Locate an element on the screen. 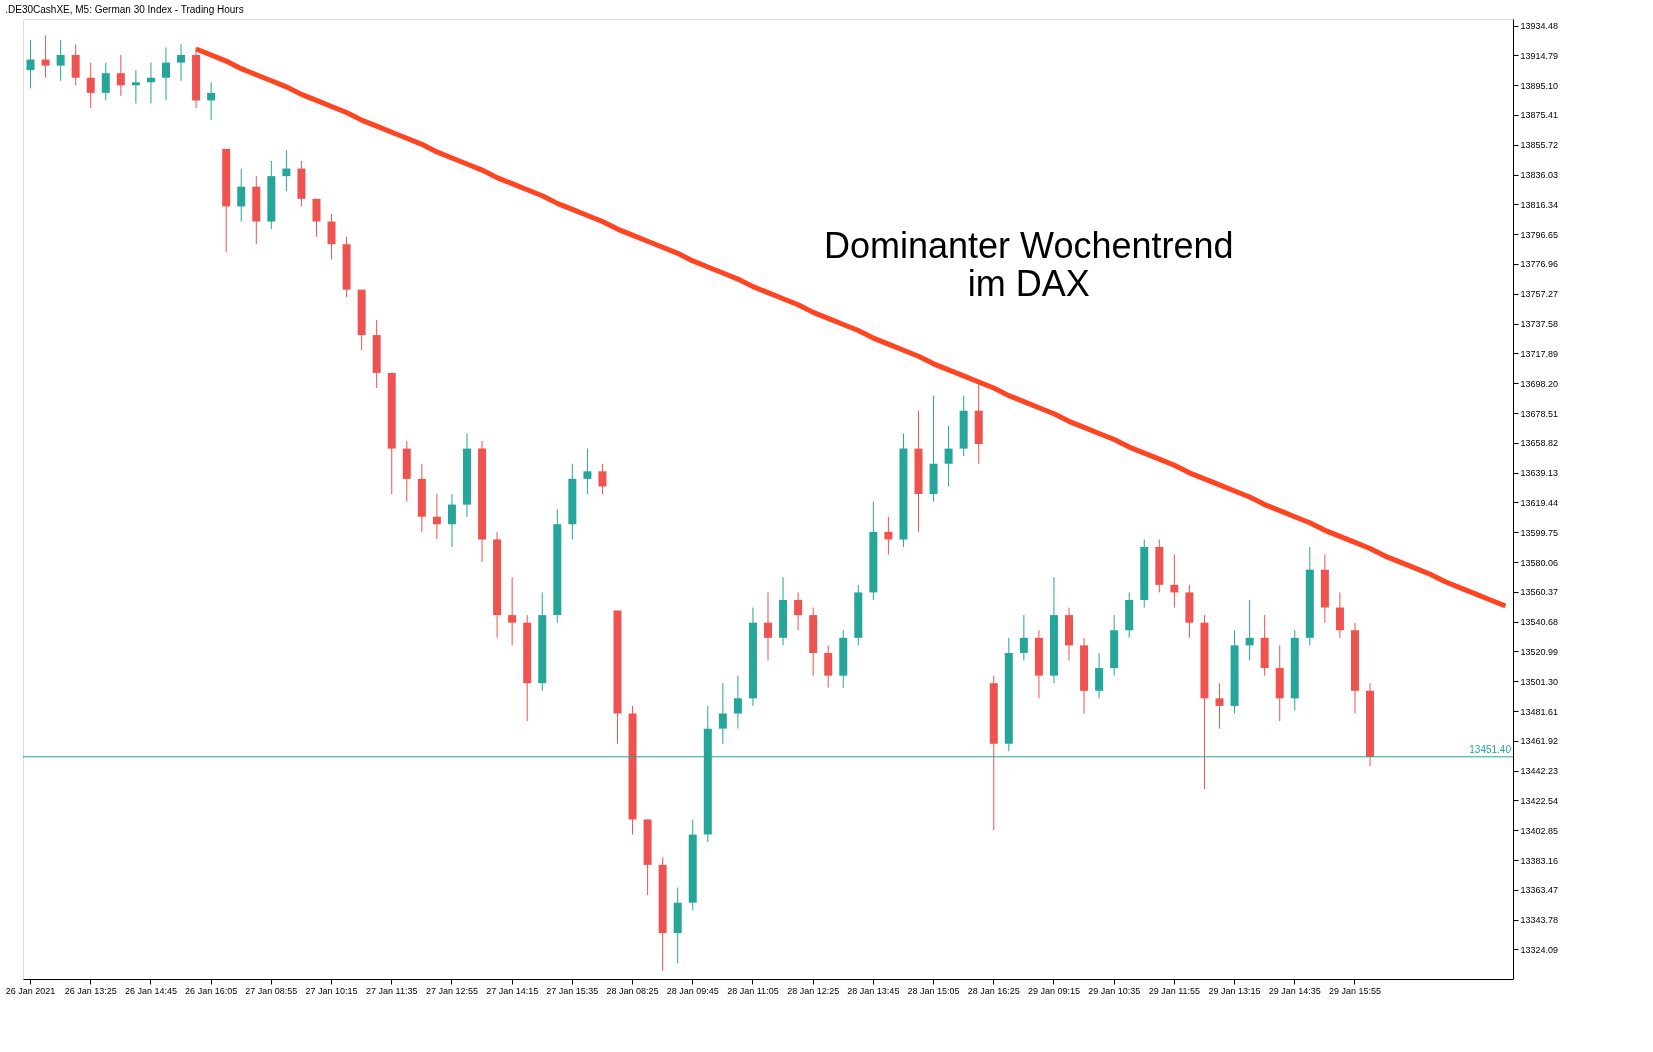 The image size is (1653, 1052). x-tick-label: 28 Jan 09:45 is located at coordinates (692, 990).